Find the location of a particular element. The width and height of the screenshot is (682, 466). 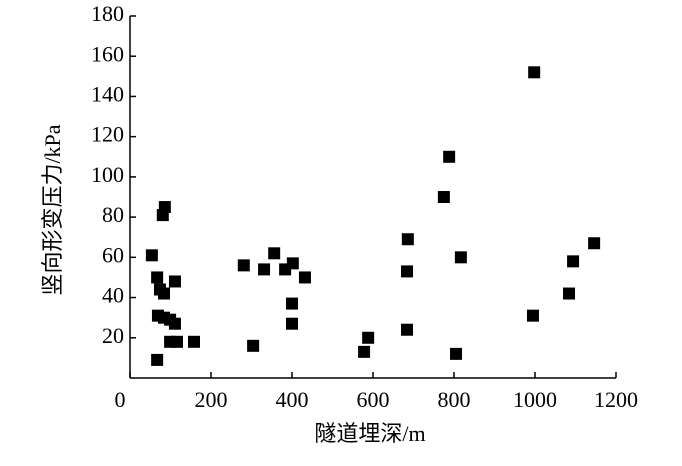

y-tick-label: 100 is located at coordinates (107, 174).